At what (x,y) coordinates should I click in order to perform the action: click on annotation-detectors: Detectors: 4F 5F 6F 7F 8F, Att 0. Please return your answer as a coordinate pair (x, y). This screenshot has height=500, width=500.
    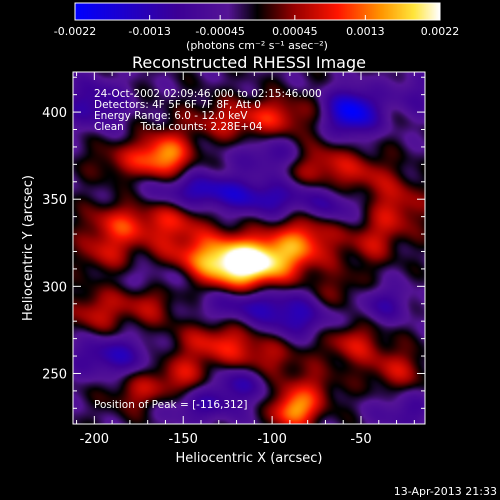
    Looking at the image, I should click on (177, 105).